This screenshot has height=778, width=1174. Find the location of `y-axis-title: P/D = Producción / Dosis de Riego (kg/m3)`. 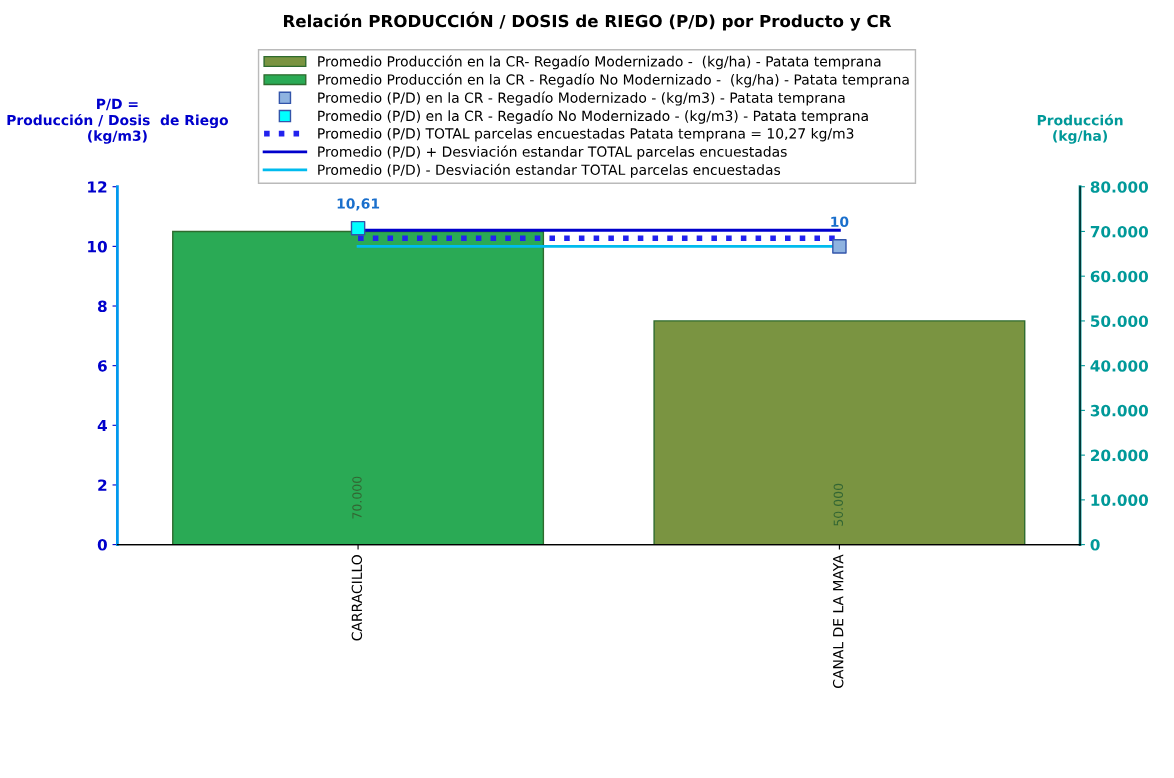

y-axis-title: P/D = Producción / Dosis de Riego (kg/m3) is located at coordinates (117, 121).